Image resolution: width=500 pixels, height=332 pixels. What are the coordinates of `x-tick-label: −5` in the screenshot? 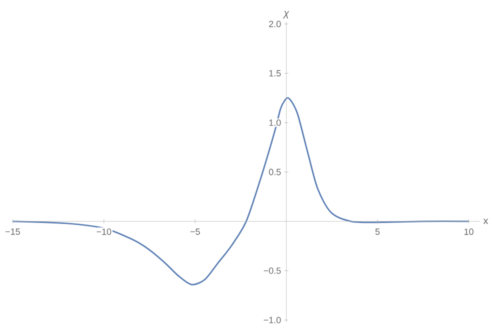 It's located at (195, 231).